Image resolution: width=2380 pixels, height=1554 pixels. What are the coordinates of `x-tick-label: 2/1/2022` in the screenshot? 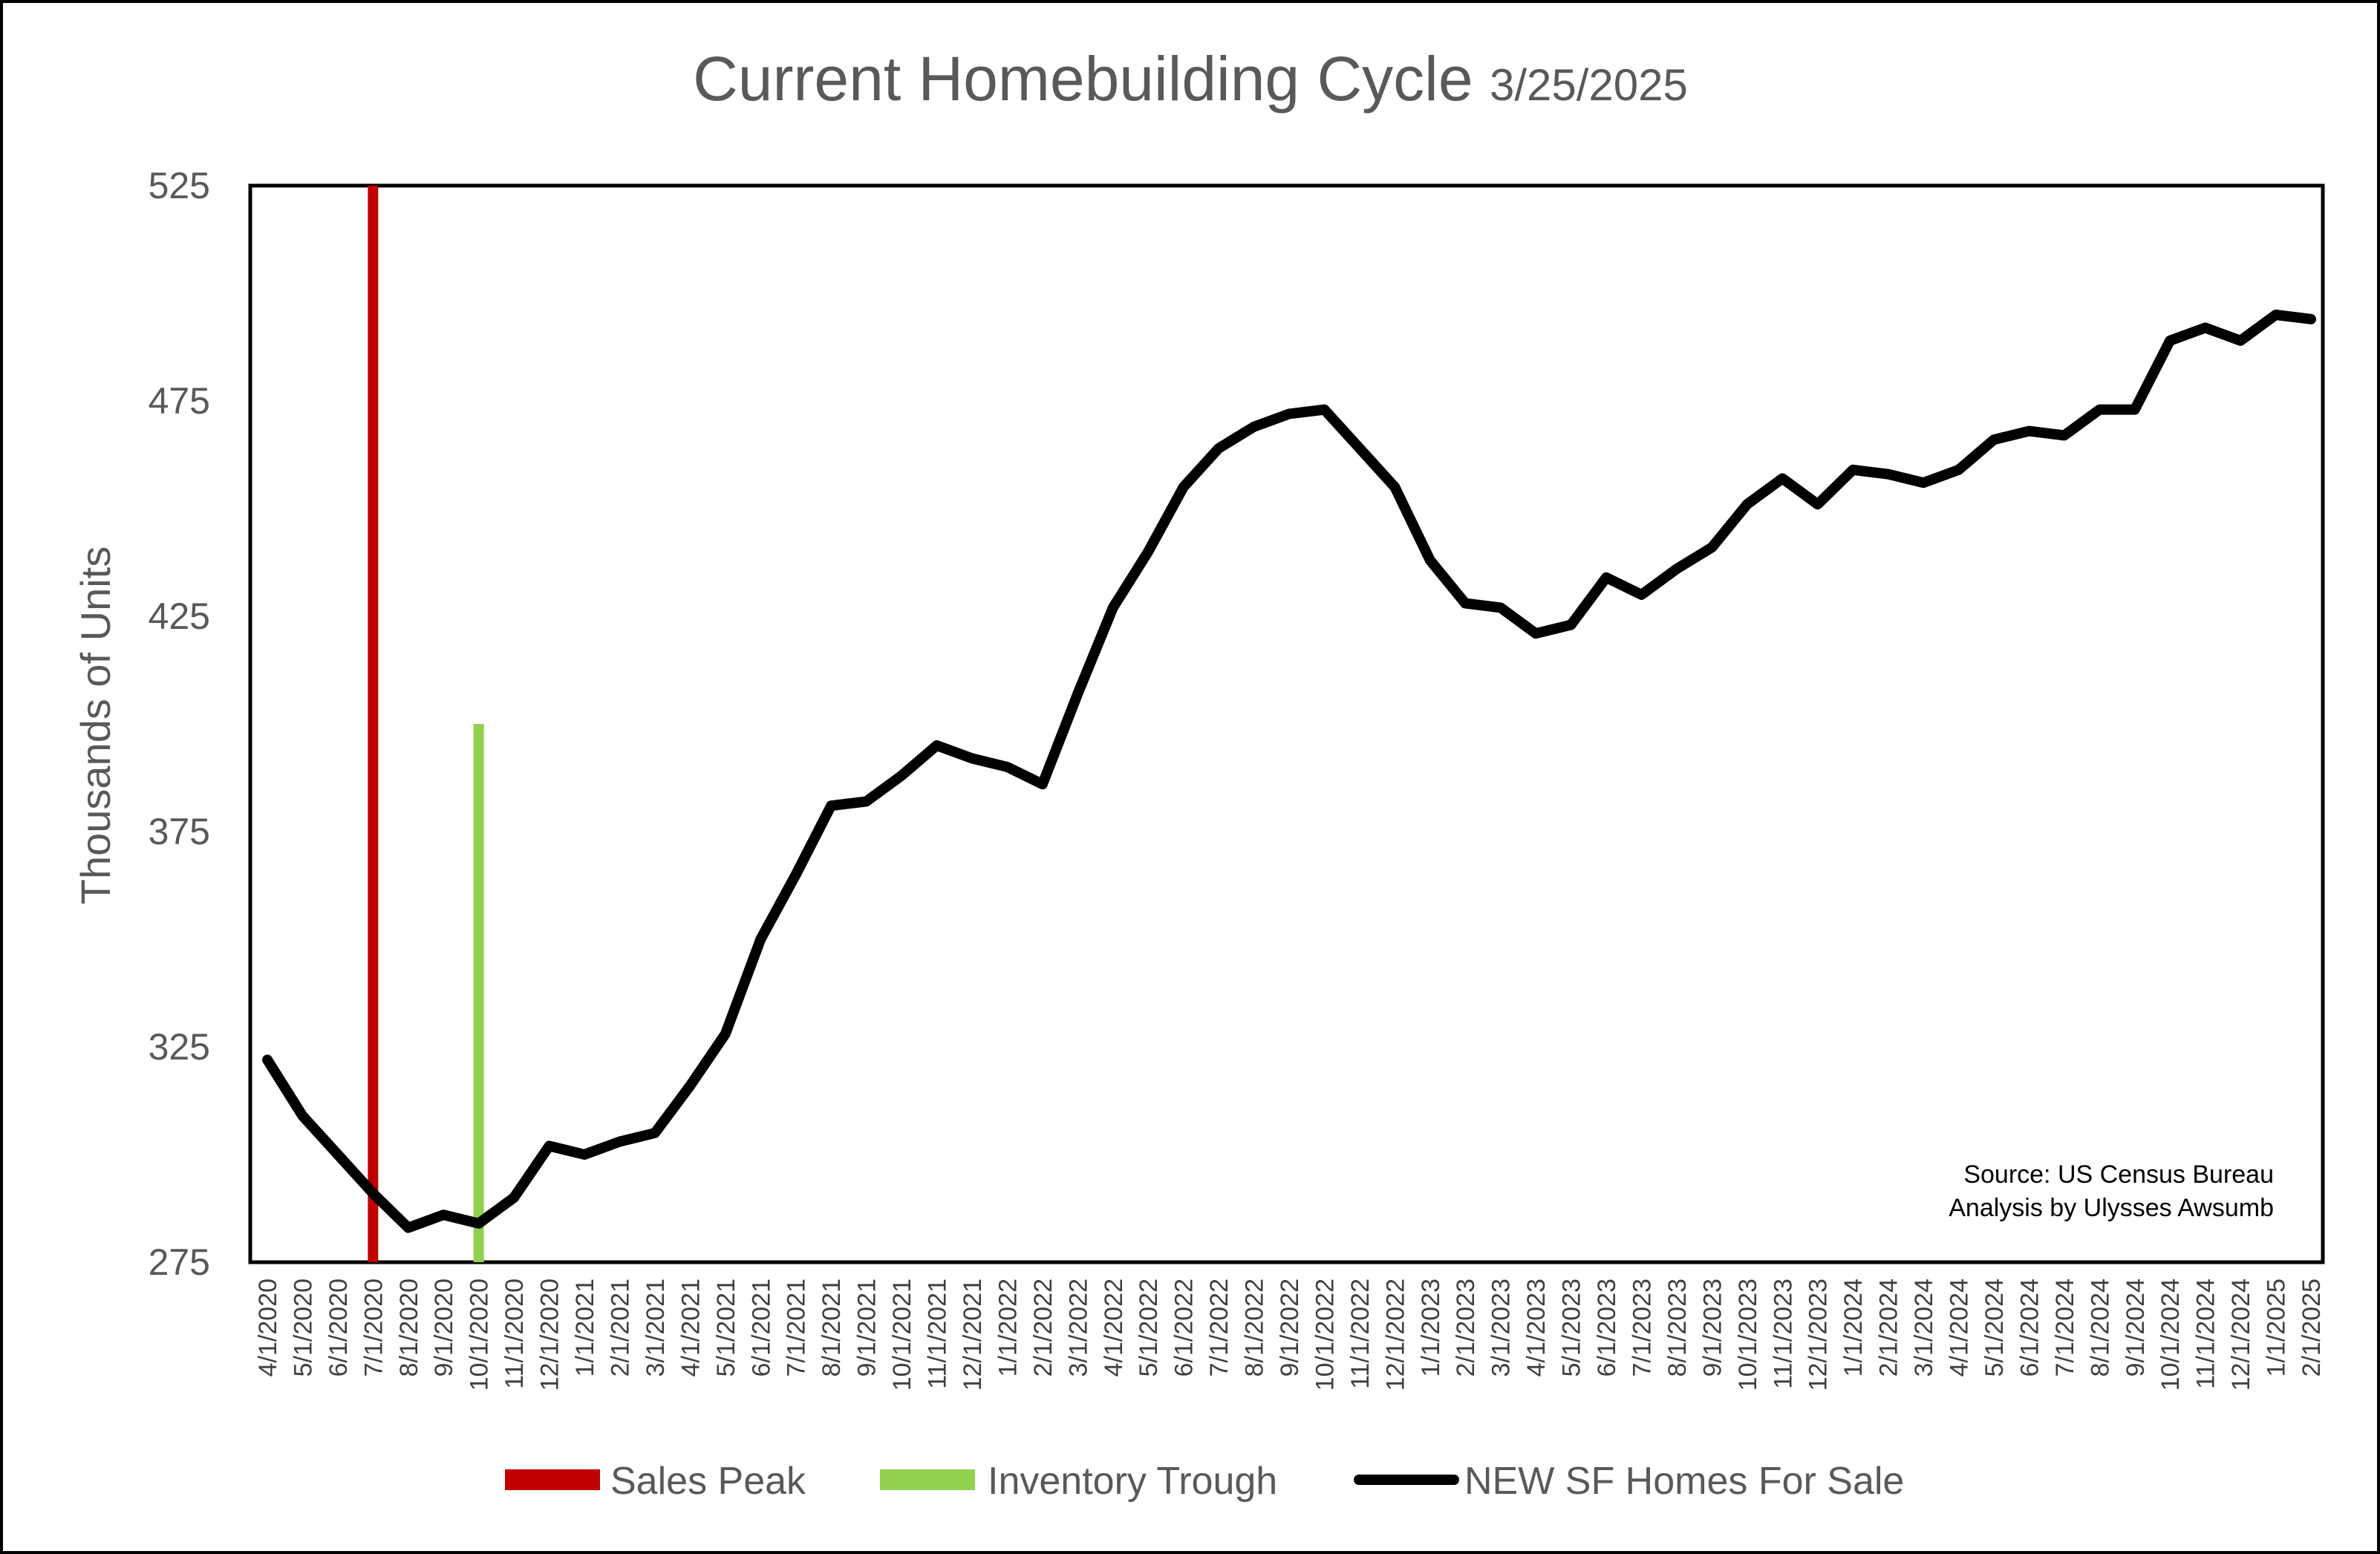 It's located at (1043, 1328).